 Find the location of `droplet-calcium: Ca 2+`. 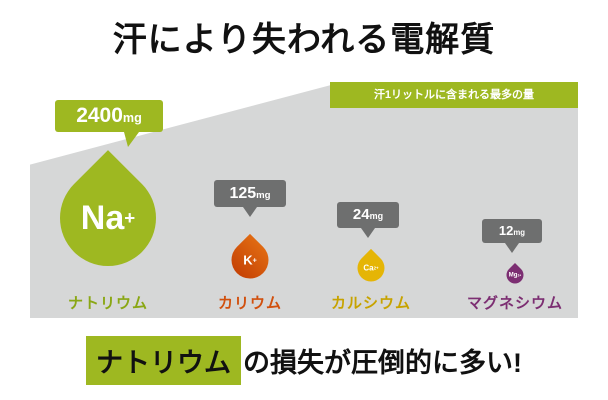

droplet-calcium: Ca 2+ is located at coordinates (371, 268).